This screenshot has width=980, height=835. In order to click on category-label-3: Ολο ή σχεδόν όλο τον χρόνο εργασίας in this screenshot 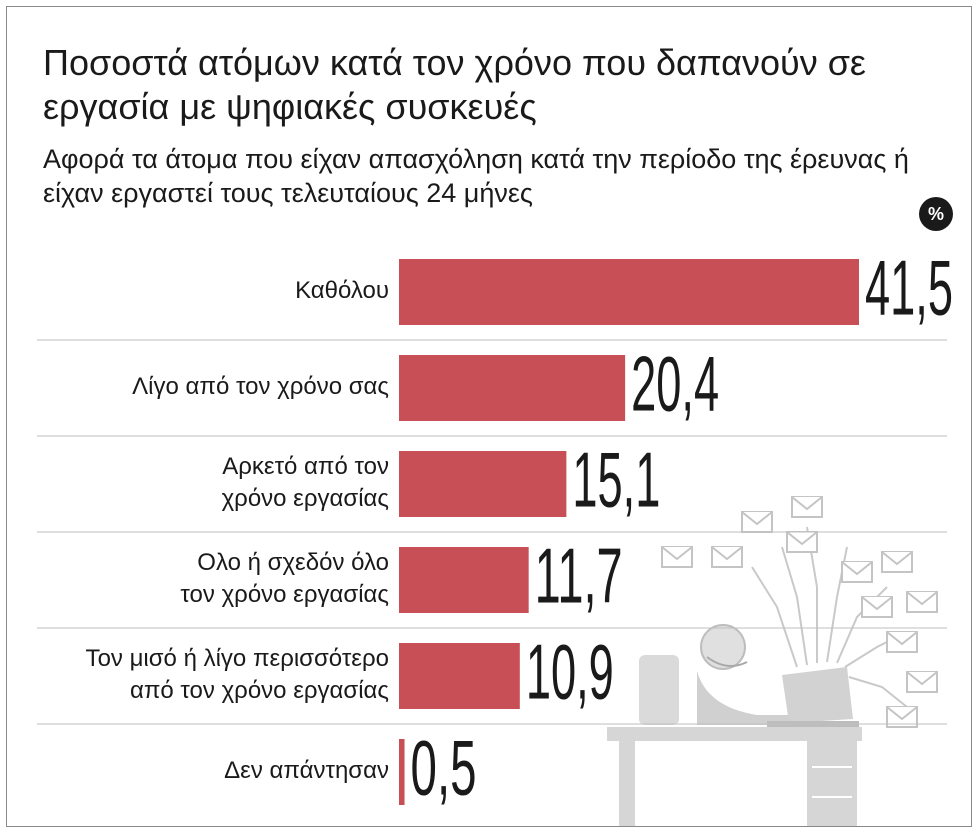, I will do `click(284, 578)`.